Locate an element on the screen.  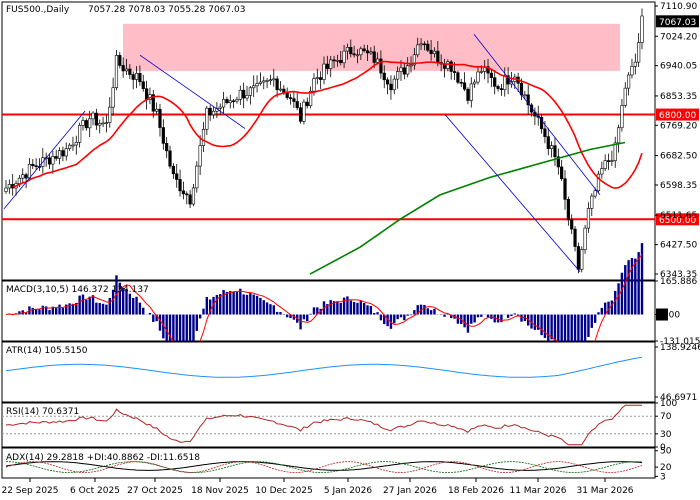
x-tick-label-4: 10 Dec 2025 is located at coordinates (284, 491).